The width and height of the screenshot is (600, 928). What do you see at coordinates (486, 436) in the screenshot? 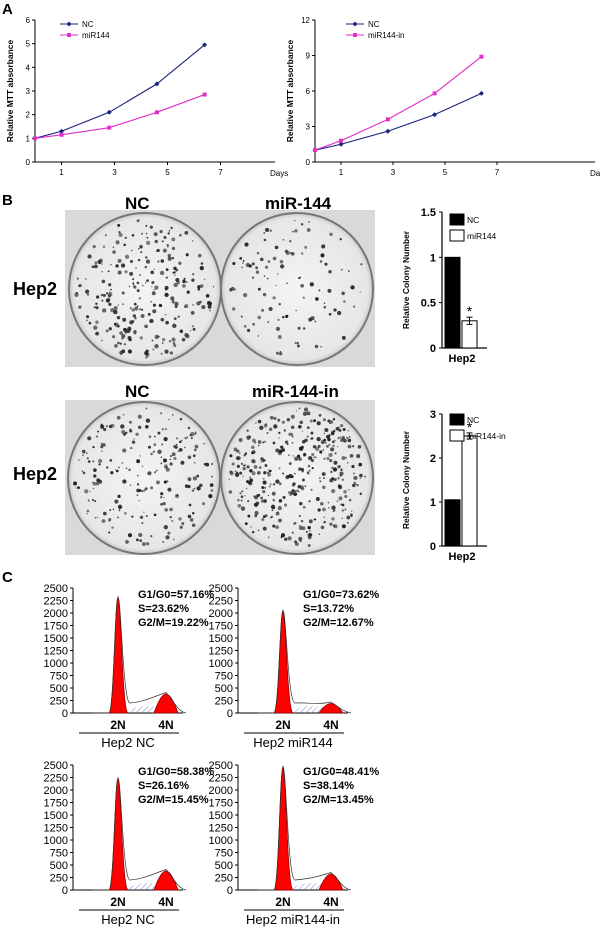
I see `legend-label: miR144-in` at bounding box center [486, 436].